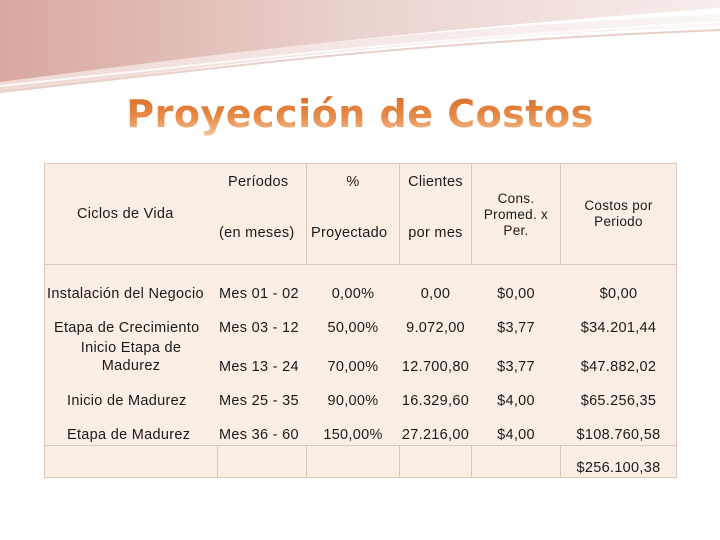  I want to click on row-ciclo: Inicio de Madurez, so click(127, 401).